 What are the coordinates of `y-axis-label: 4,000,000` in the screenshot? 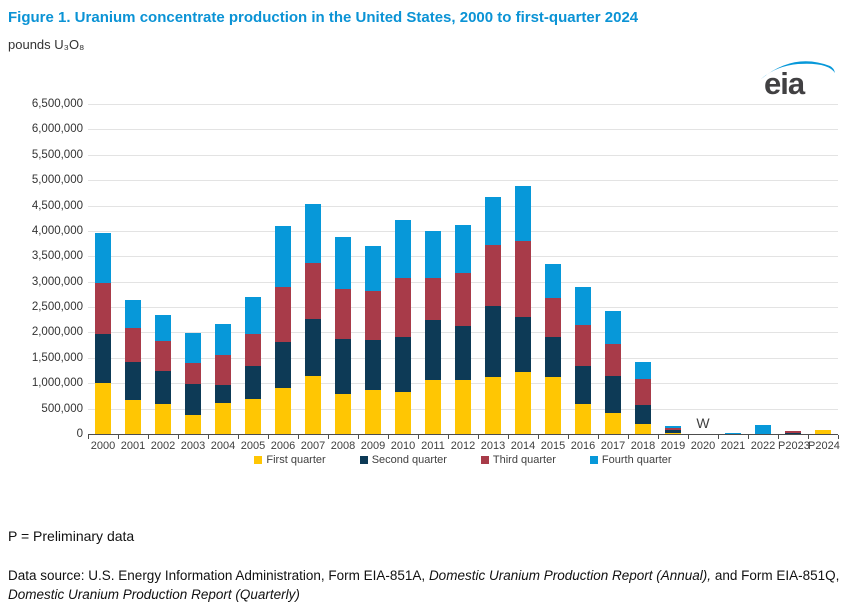 It's located at (57, 230).